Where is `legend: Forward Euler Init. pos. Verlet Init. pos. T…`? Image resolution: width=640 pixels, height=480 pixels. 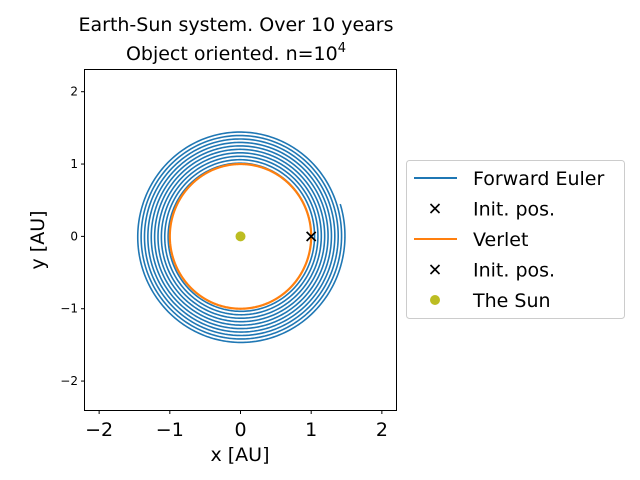
legend: Forward Euler Init. pos. Verlet Init. pos. T… is located at coordinates (515, 239).